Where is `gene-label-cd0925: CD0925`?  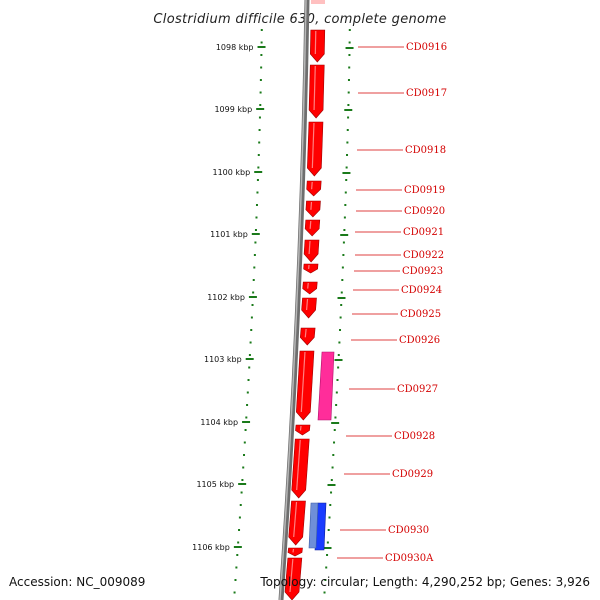 gene-label-cd0925: CD0925 is located at coordinates (420, 314).